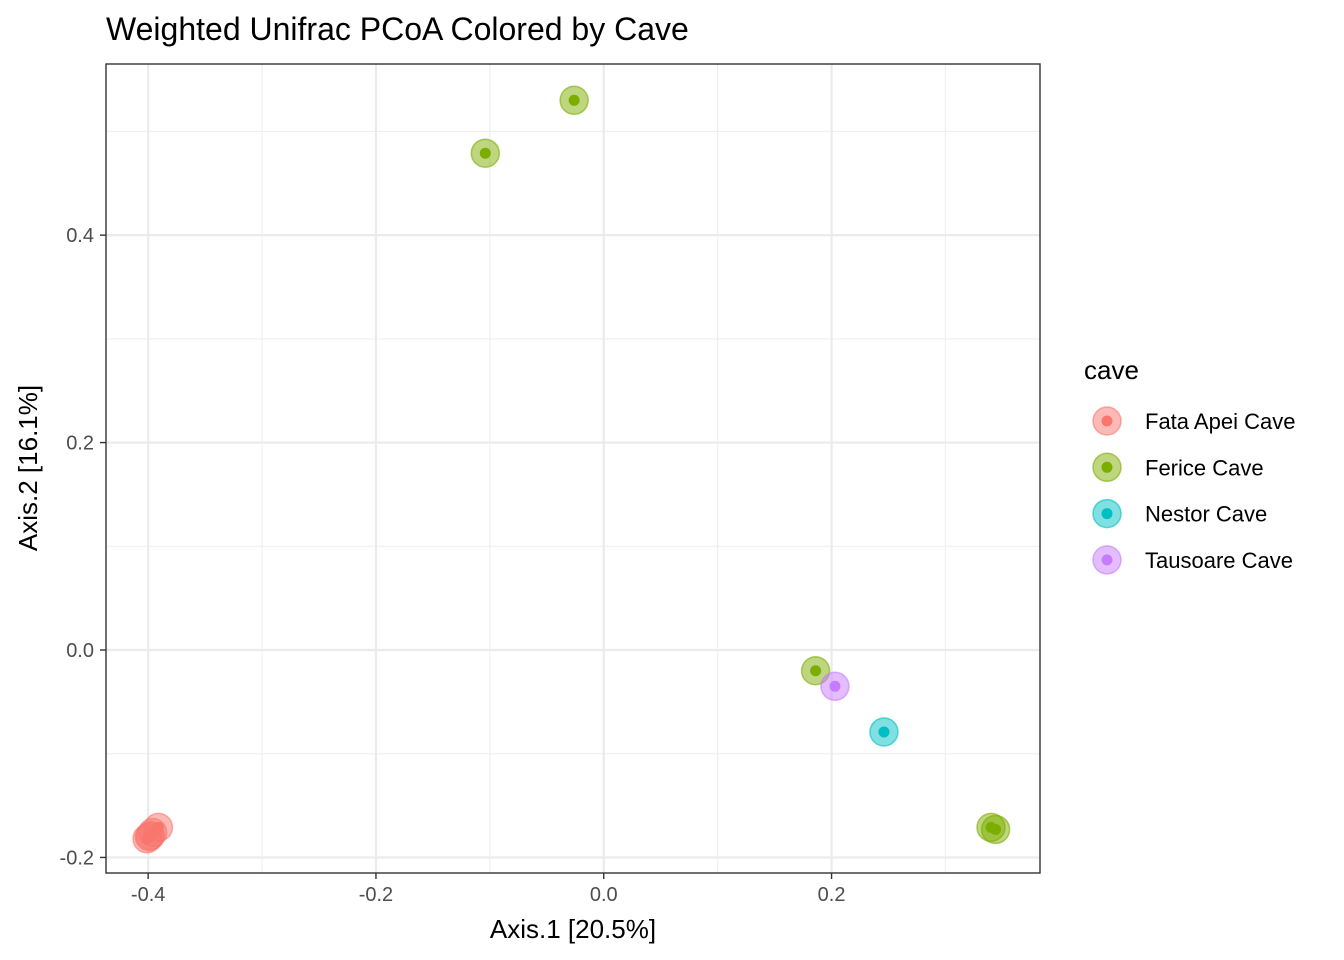 This screenshot has height=960, width=1344. I want to click on legend-item: Fata Apei Cave, so click(1193, 421).